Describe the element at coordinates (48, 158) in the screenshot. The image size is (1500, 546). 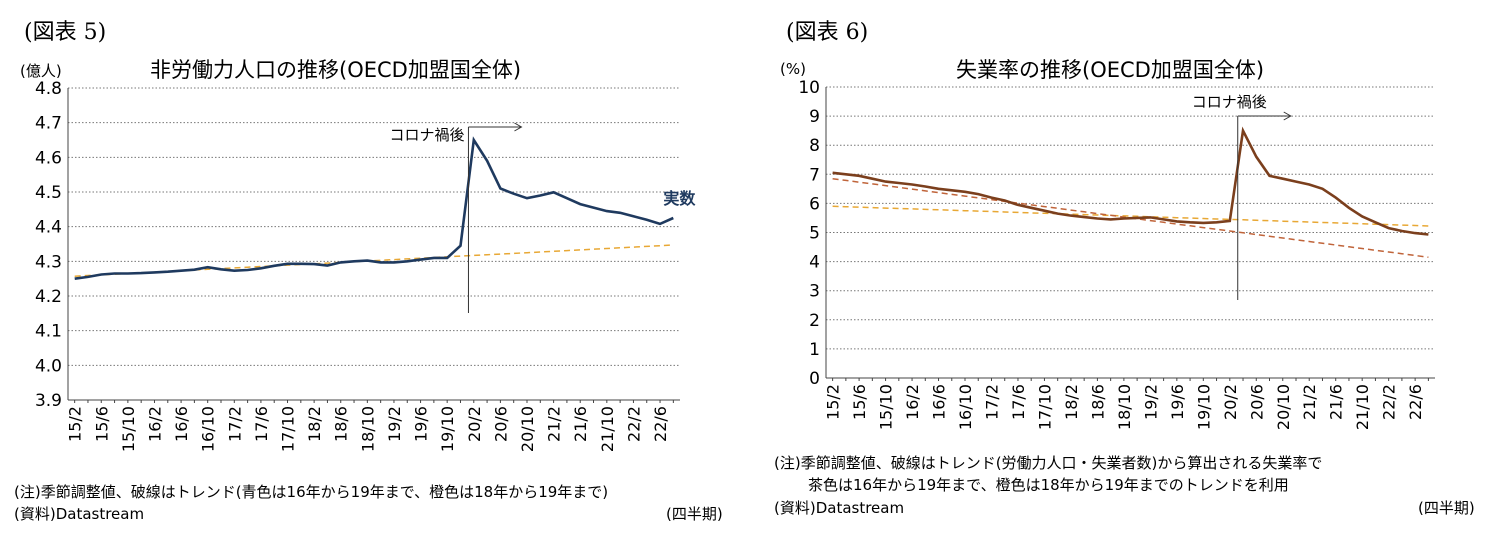
I see `y-tick-label: 4.6` at that location.